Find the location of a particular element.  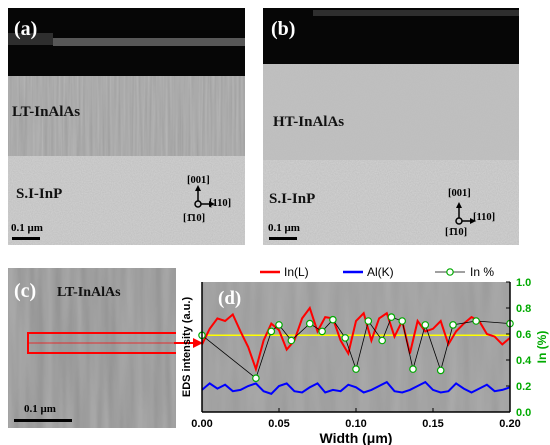

x-tick-label: 0.05 is located at coordinates (278, 424).